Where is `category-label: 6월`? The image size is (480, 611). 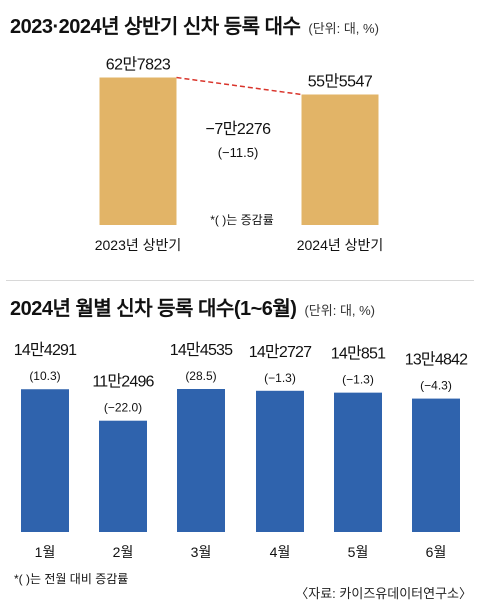 category-label: 6월 is located at coordinates (436, 552).